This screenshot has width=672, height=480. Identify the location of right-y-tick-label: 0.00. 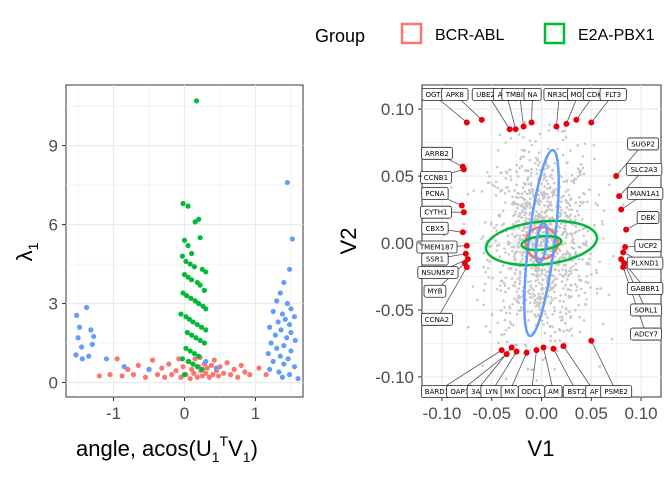
(397, 243).